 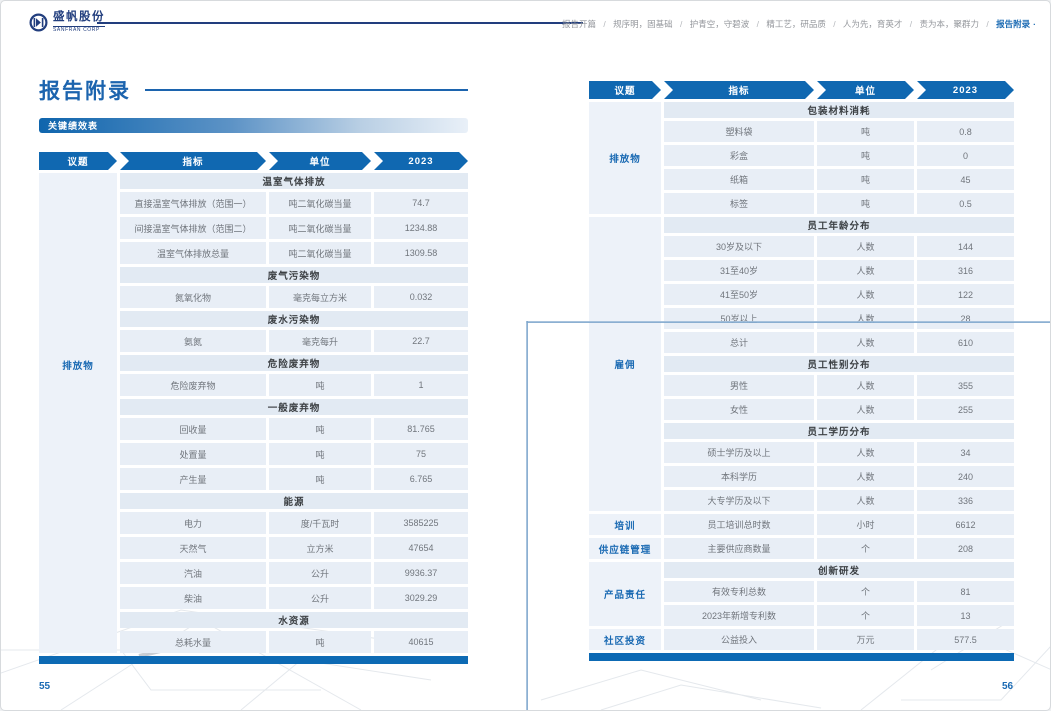 What do you see at coordinates (294, 341) in the screenshot?
I see `data-row: 氨氮 毫克每升 22.7` at bounding box center [294, 341].